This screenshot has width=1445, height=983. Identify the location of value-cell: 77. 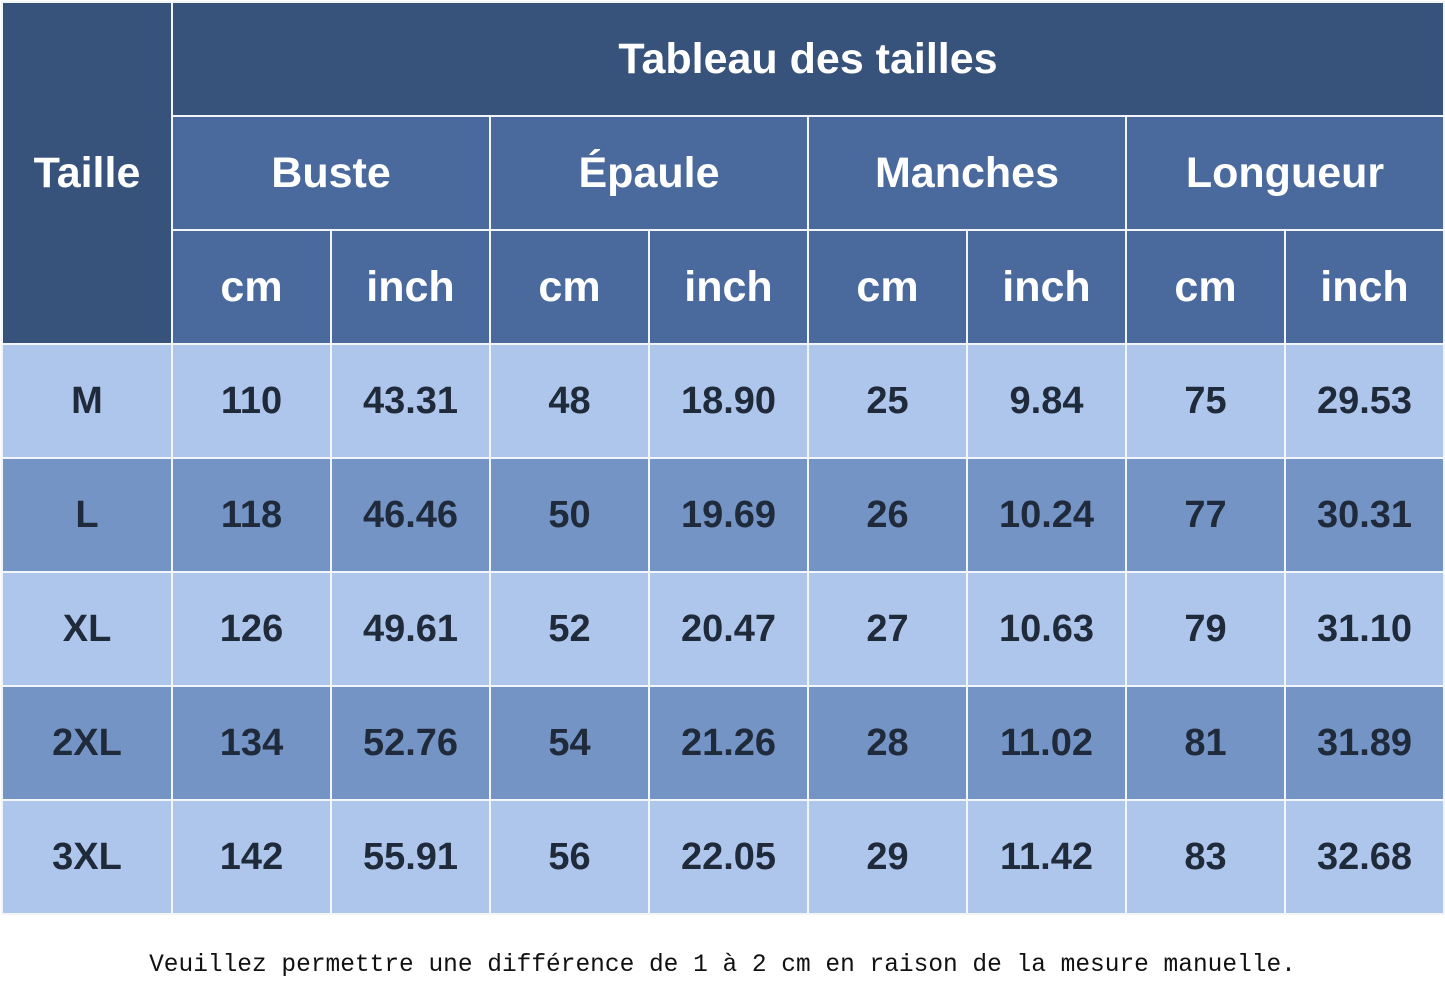
(1205, 515).